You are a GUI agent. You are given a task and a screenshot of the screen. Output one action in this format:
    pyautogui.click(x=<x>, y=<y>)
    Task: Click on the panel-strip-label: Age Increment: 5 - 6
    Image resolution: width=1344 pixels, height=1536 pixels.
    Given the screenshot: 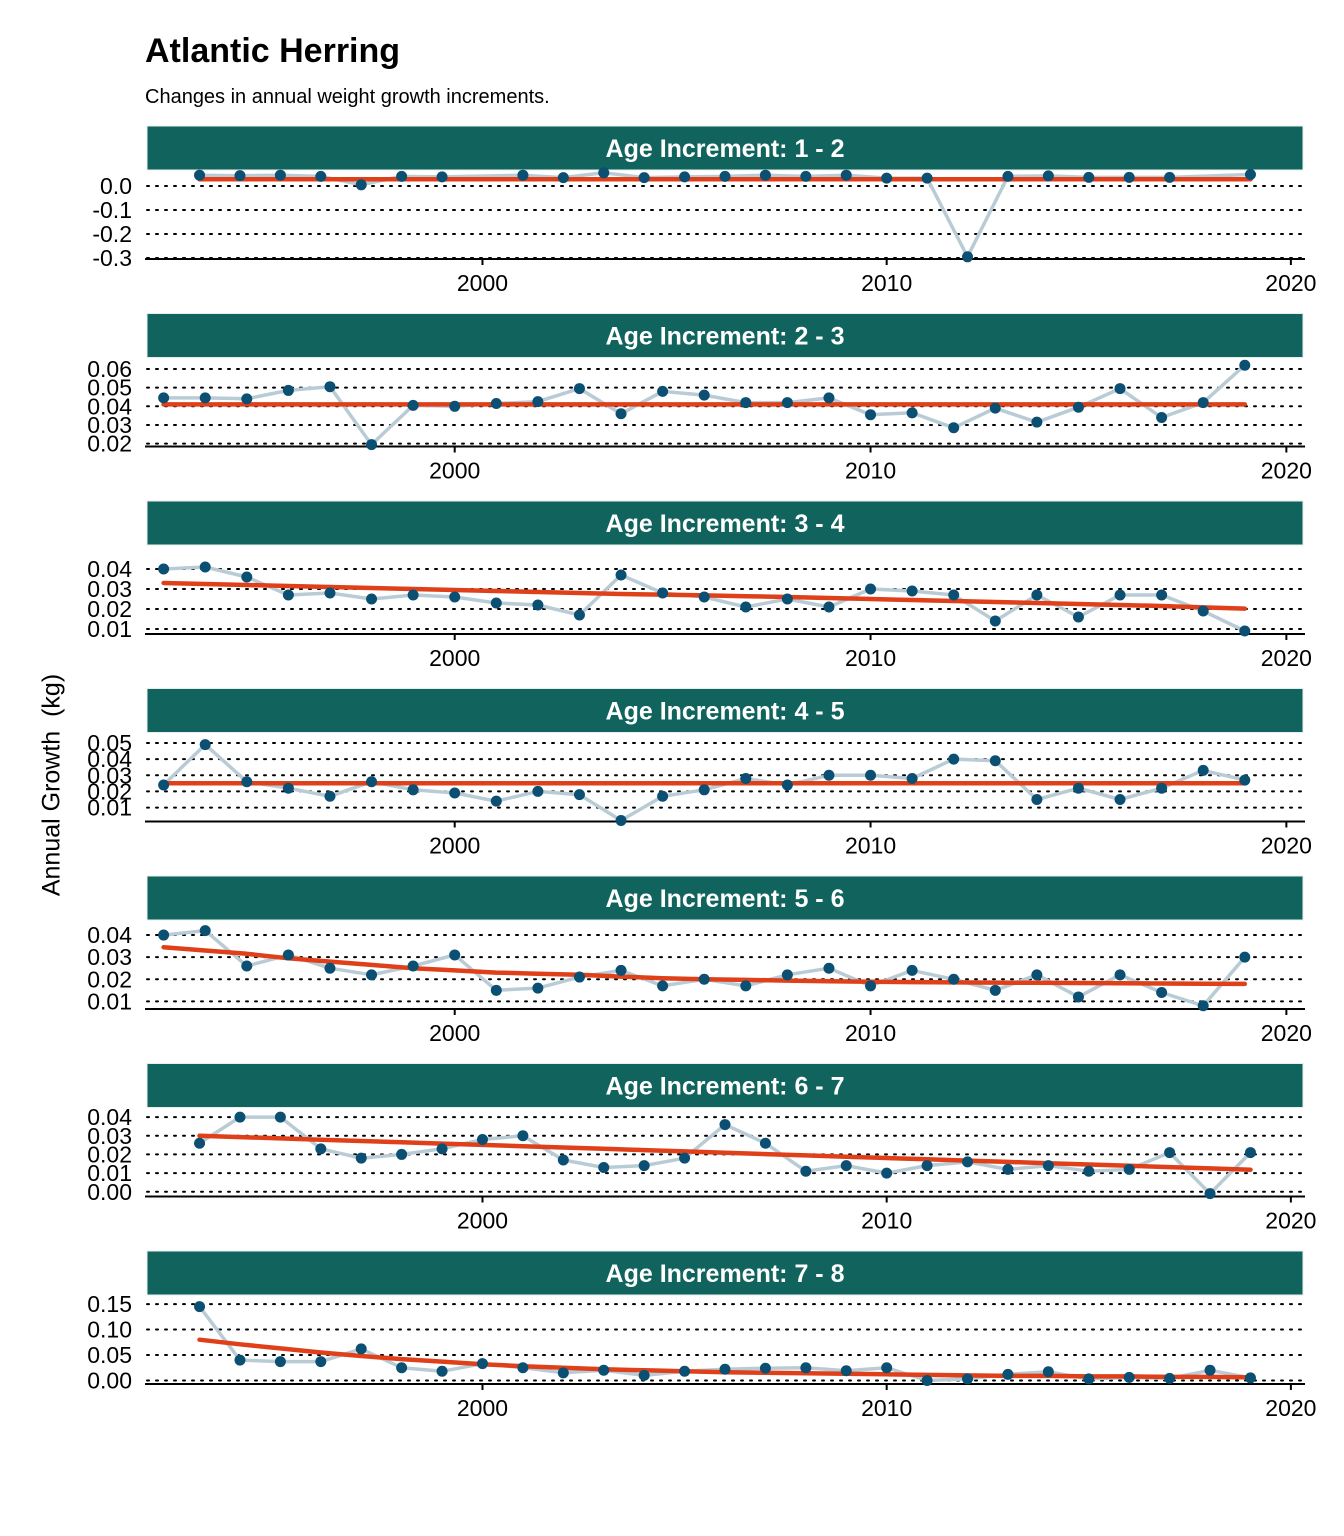 What is the action you would take?
    pyautogui.click(x=725, y=899)
    